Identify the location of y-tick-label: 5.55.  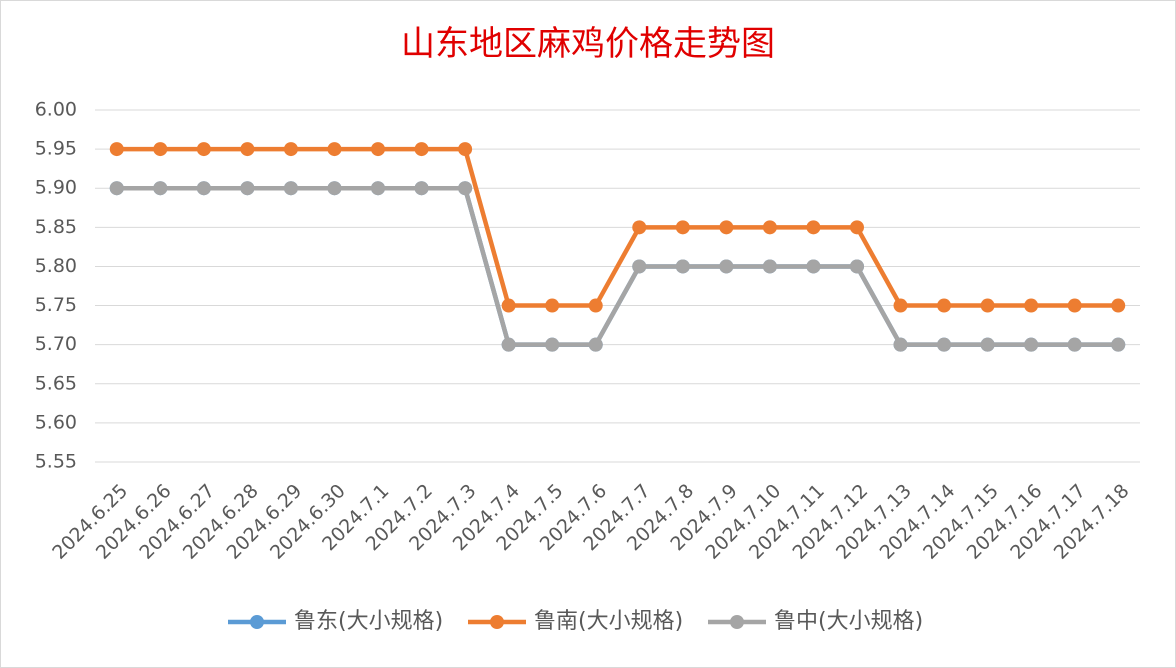
(56, 462).